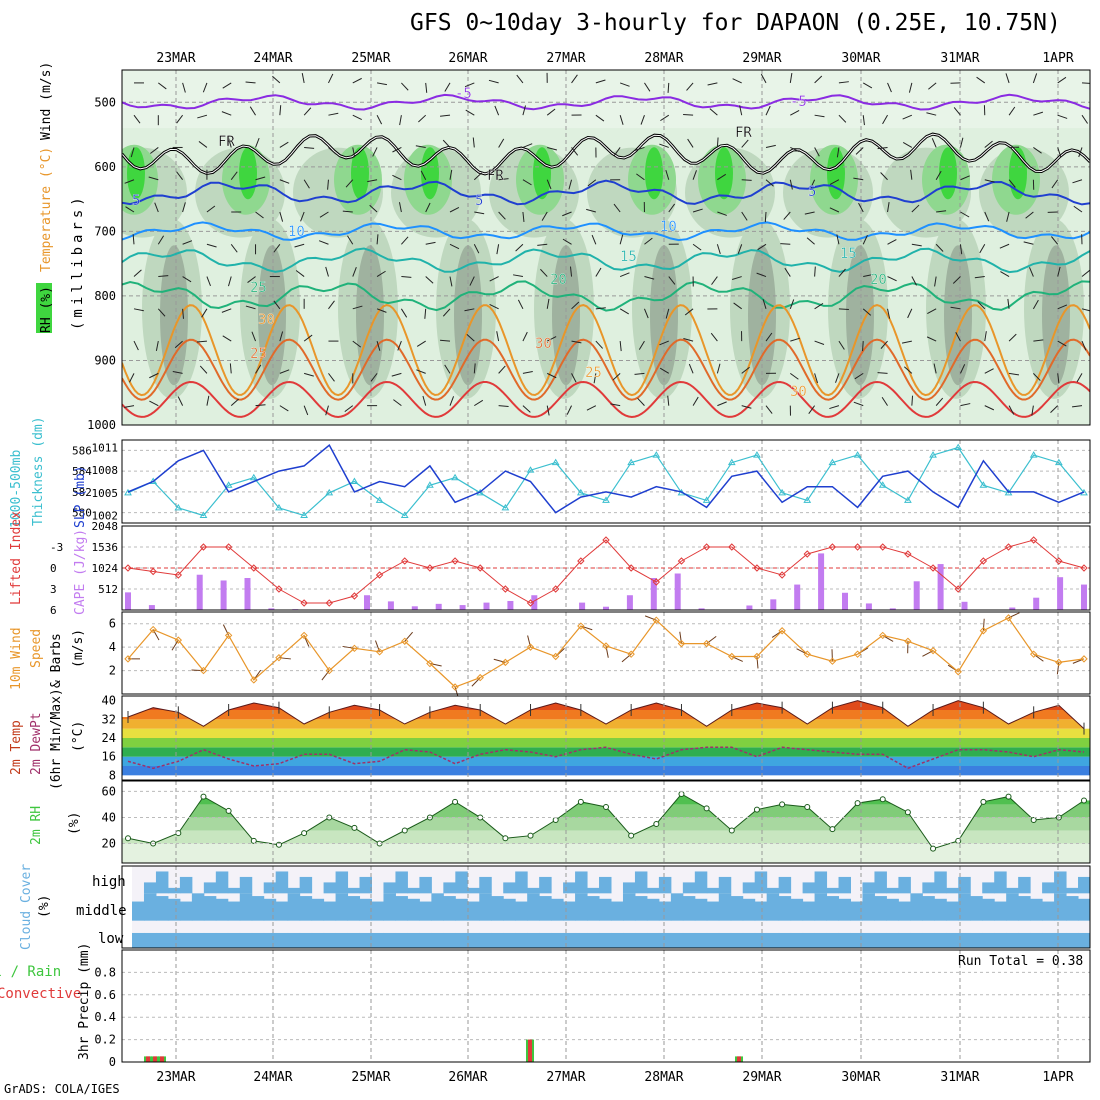 The height and width of the screenshot is (1100, 1100). What do you see at coordinates (1020, 961) in the screenshot?
I see `precip-run-total: Run Total = 0.38` at bounding box center [1020, 961].